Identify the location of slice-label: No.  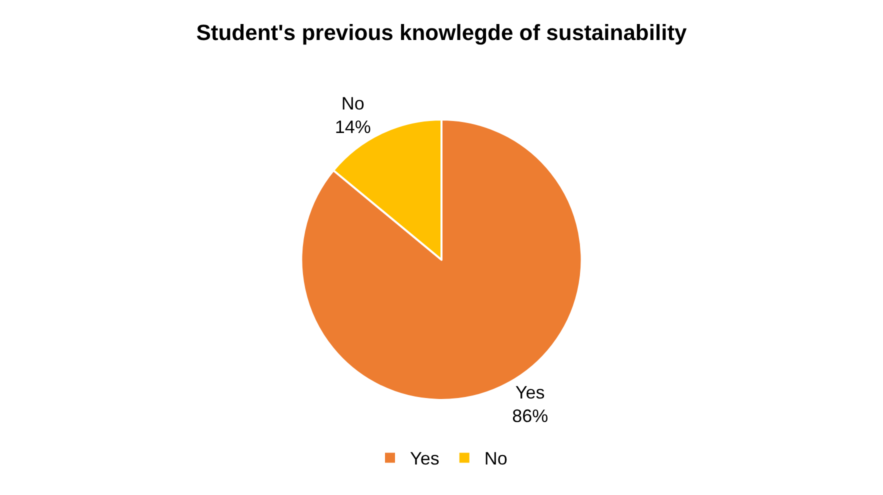
(352, 103).